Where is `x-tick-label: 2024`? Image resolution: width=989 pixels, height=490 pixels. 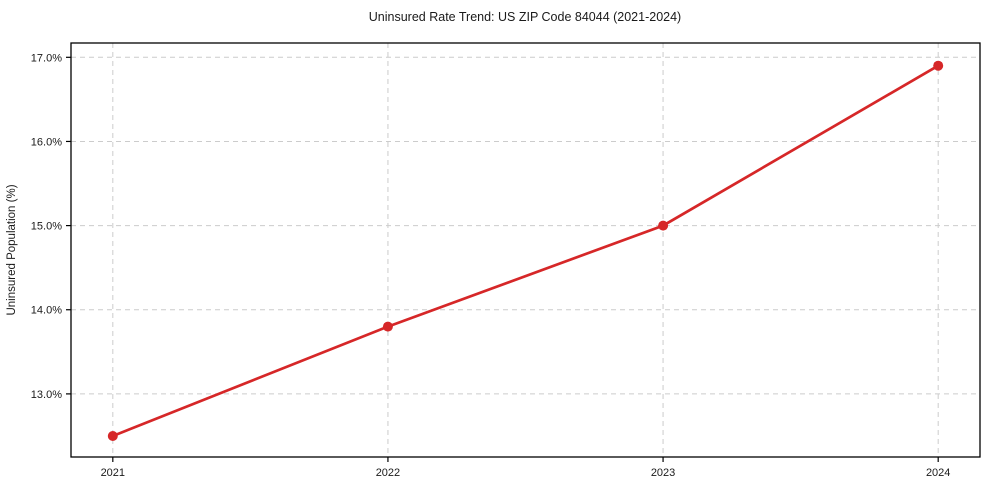
x-tick-label: 2024 is located at coordinates (938, 473).